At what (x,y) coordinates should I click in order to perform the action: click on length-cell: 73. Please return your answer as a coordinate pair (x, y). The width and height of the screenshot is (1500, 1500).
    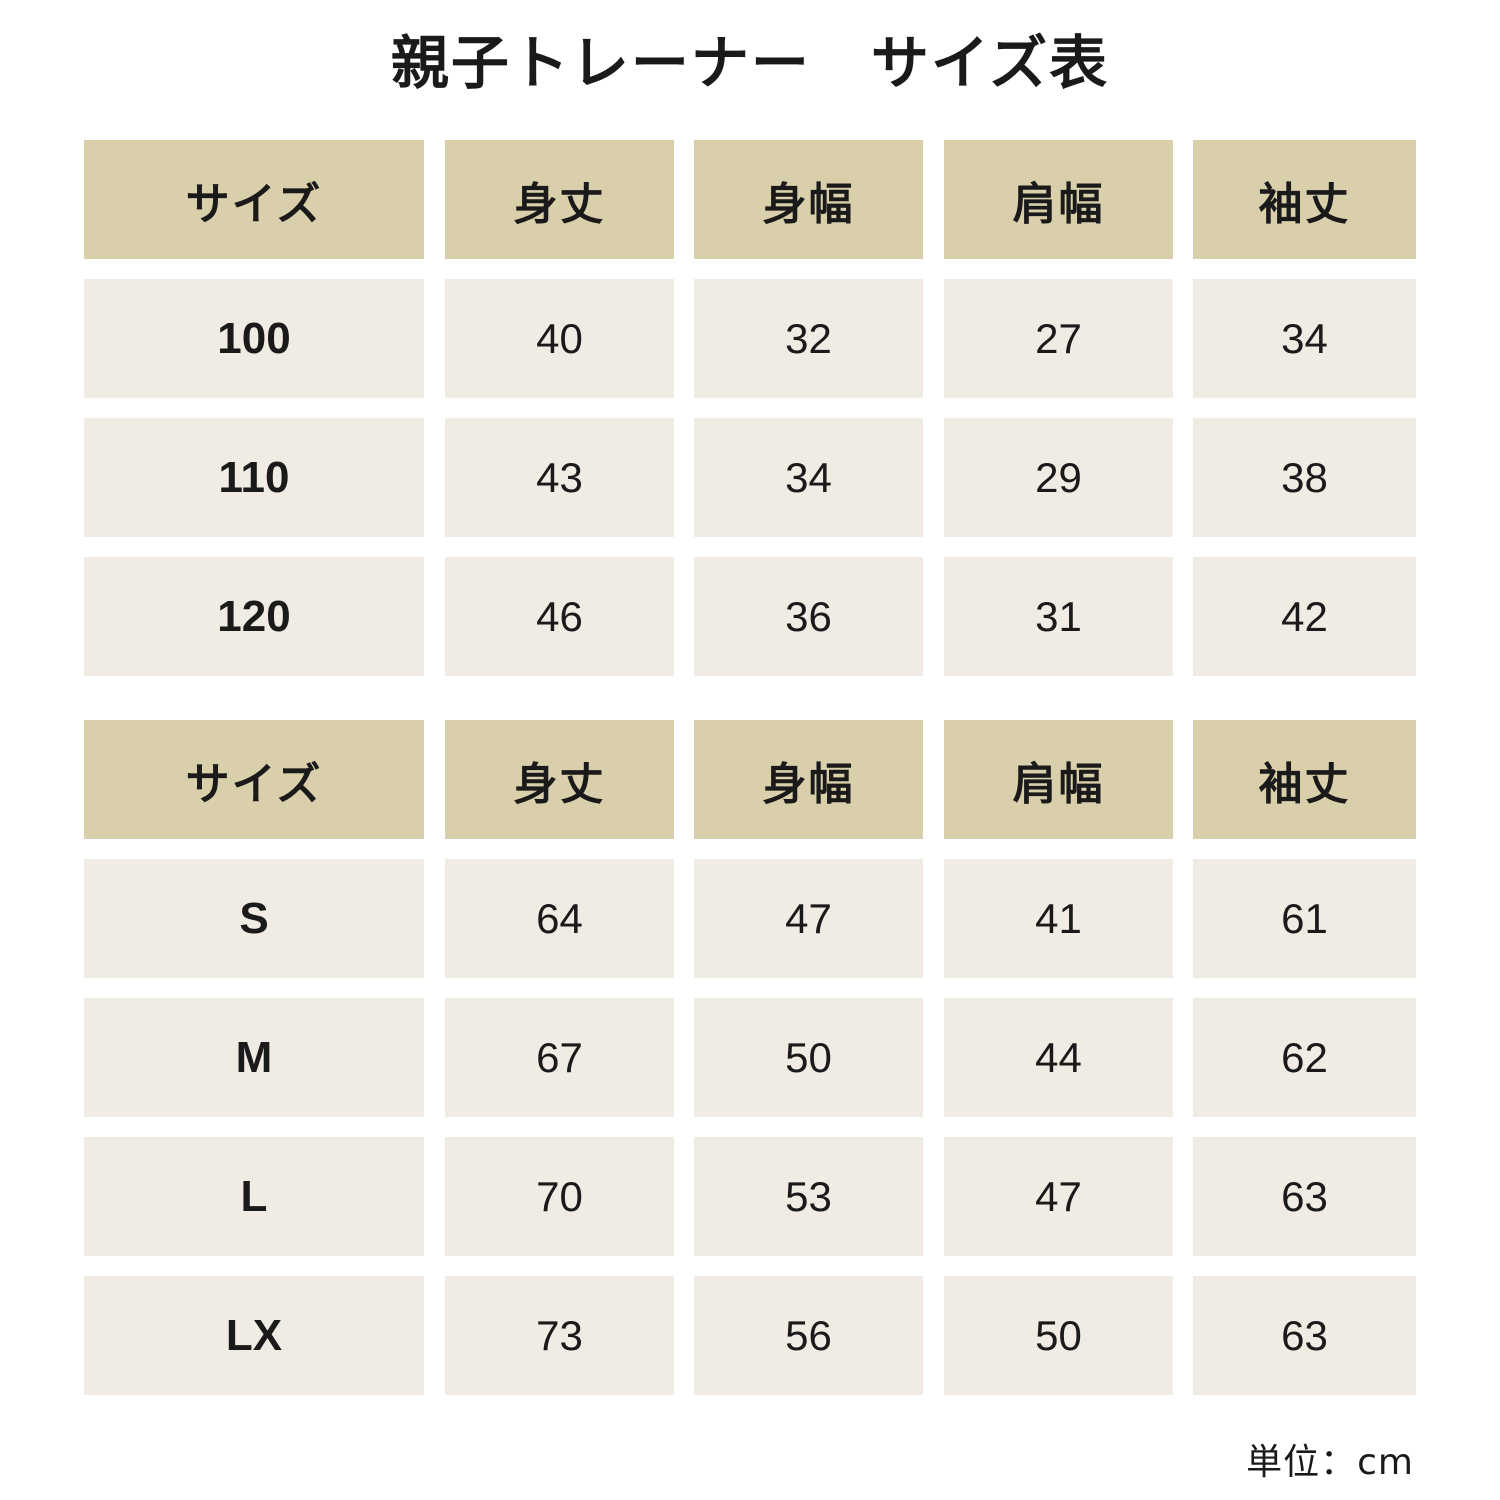
    Looking at the image, I should click on (559, 1335).